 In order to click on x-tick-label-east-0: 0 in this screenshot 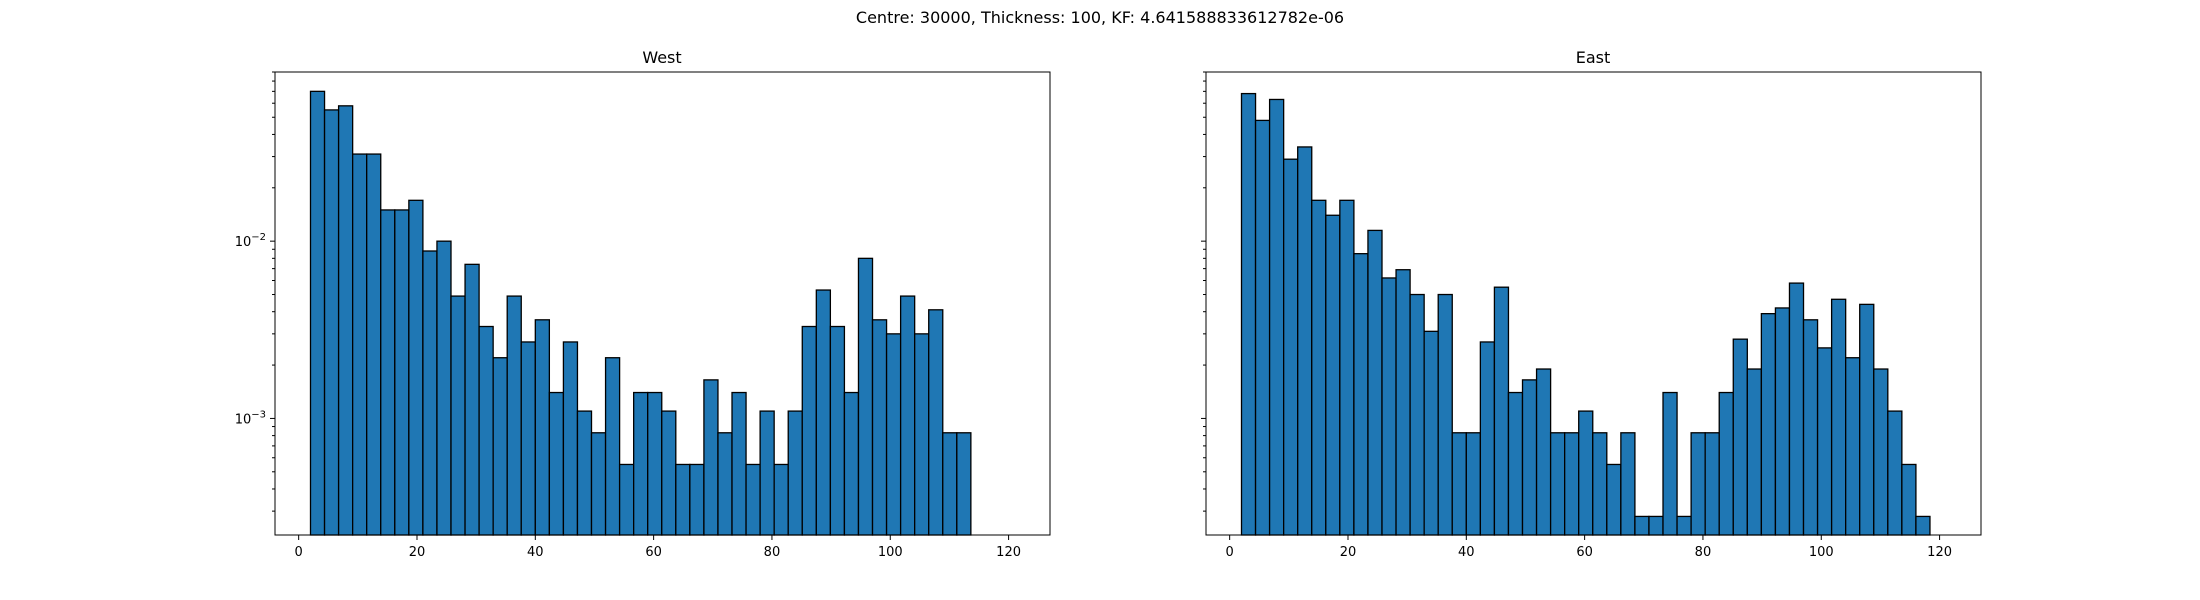, I will do `click(1230, 552)`.